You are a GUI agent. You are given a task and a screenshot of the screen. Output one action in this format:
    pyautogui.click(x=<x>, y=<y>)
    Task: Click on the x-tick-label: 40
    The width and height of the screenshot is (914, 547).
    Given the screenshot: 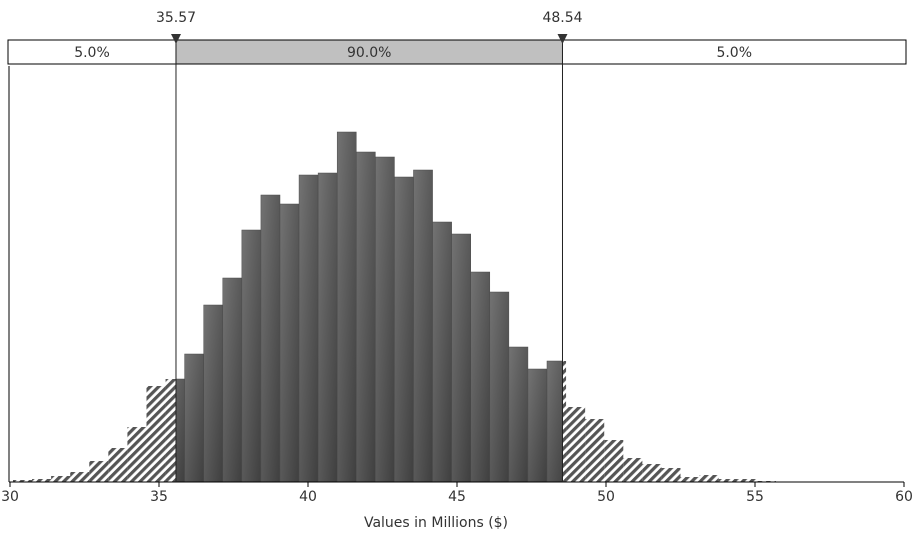 What is the action you would take?
    pyautogui.click(x=308, y=497)
    